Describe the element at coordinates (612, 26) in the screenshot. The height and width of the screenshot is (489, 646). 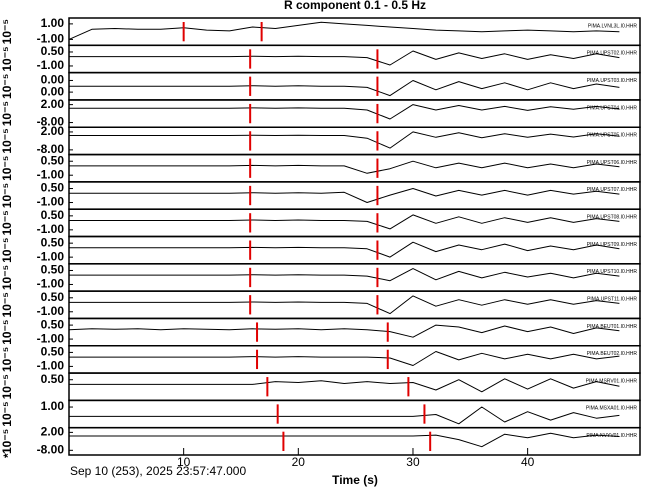
I see `station-label: PIMA.LVNL3L.I0.HHR` at that location.